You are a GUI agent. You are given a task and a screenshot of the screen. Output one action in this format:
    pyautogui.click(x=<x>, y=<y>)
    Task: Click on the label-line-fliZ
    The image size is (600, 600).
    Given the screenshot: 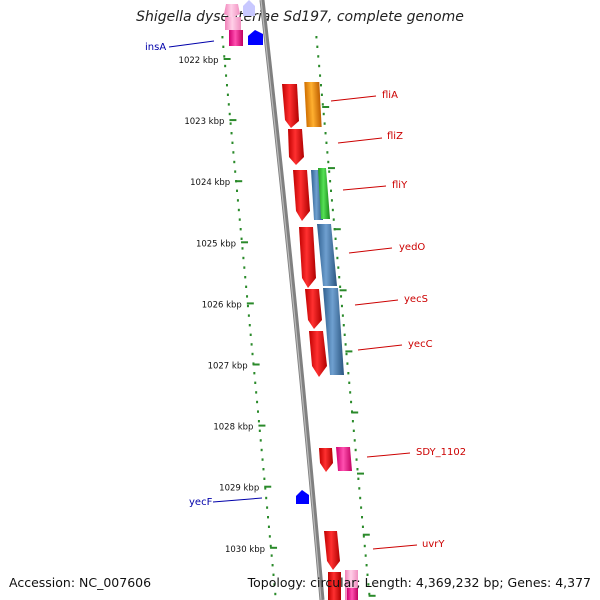 What is the action you would take?
    pyautogui.click(x=360, y=140)
    